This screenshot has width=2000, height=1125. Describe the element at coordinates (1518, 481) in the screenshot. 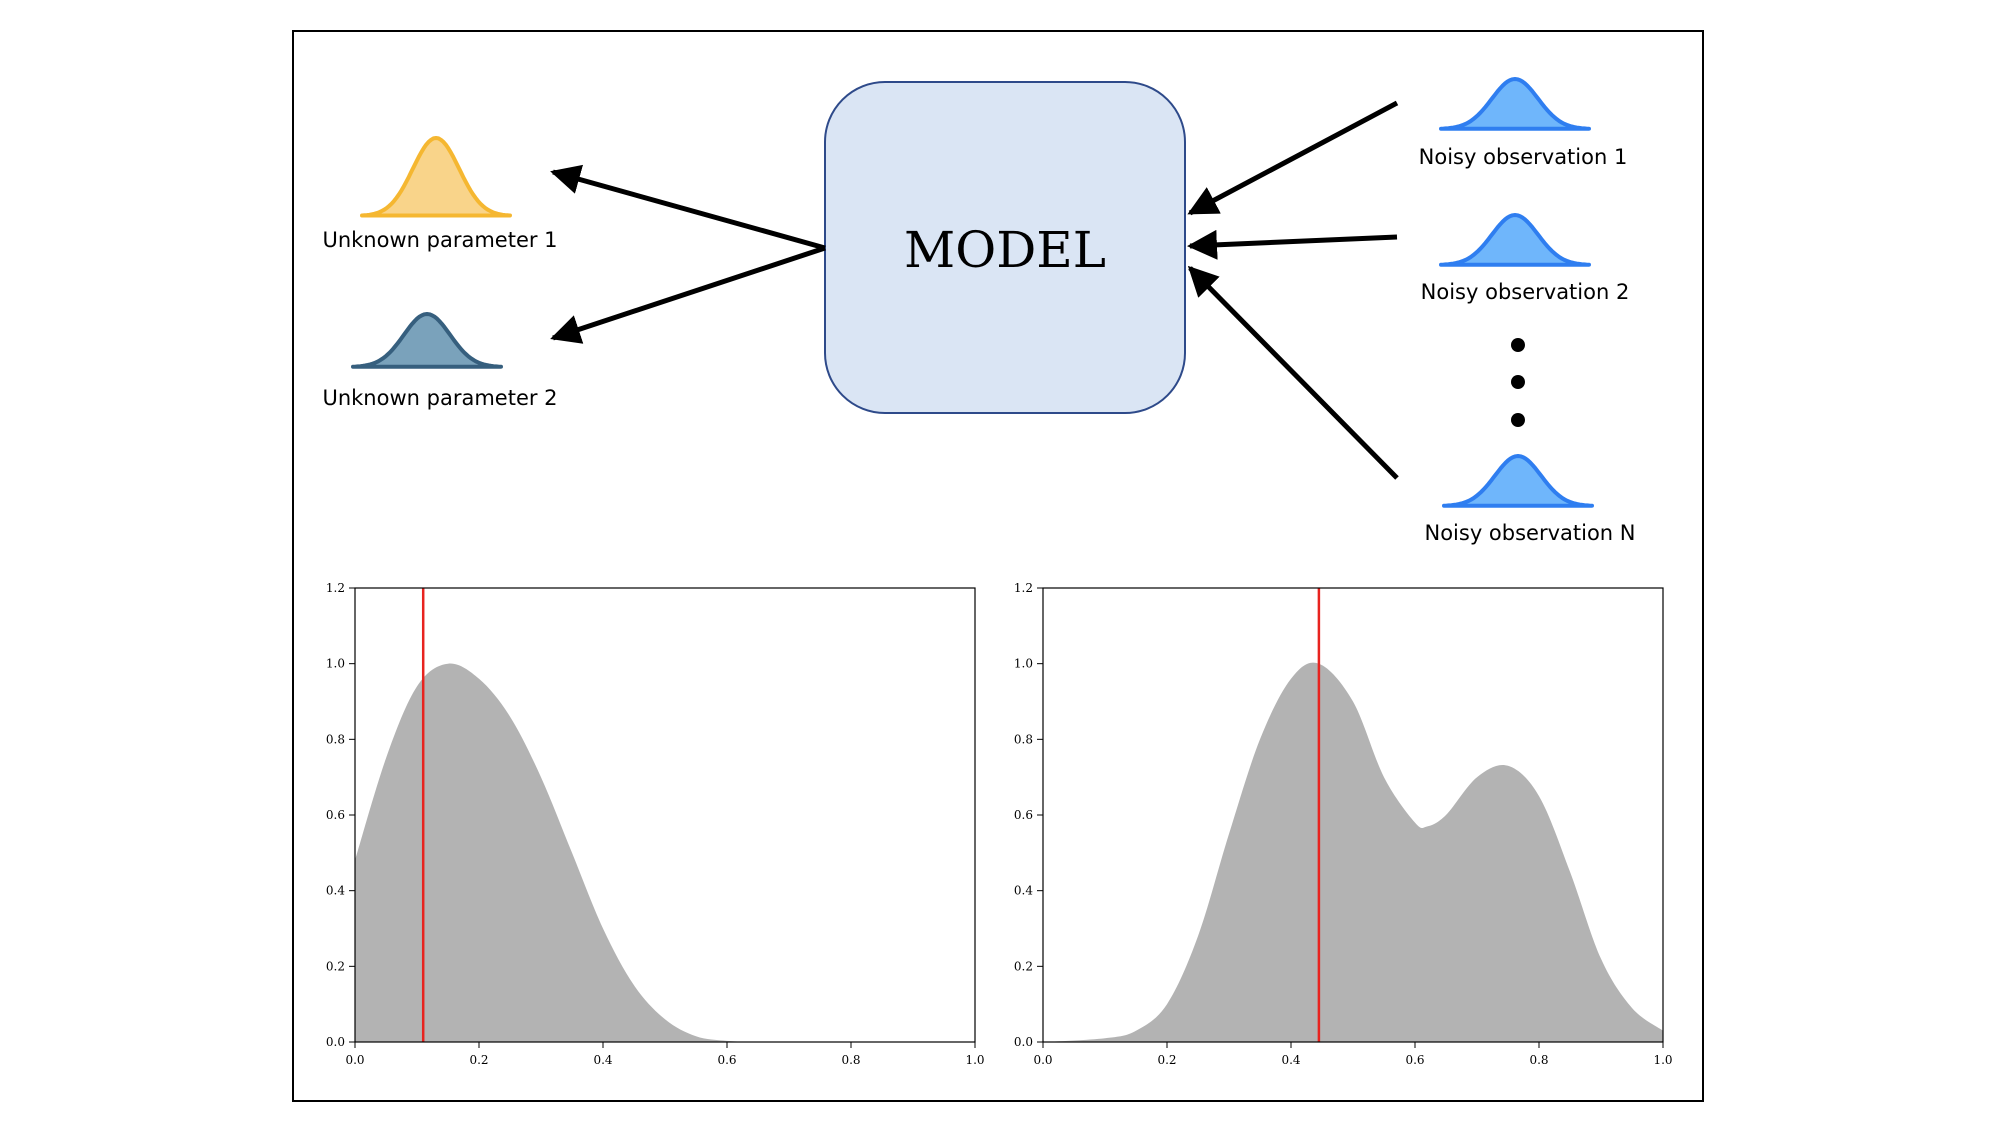

I see `obs-n-gaussian-icon` at that location.